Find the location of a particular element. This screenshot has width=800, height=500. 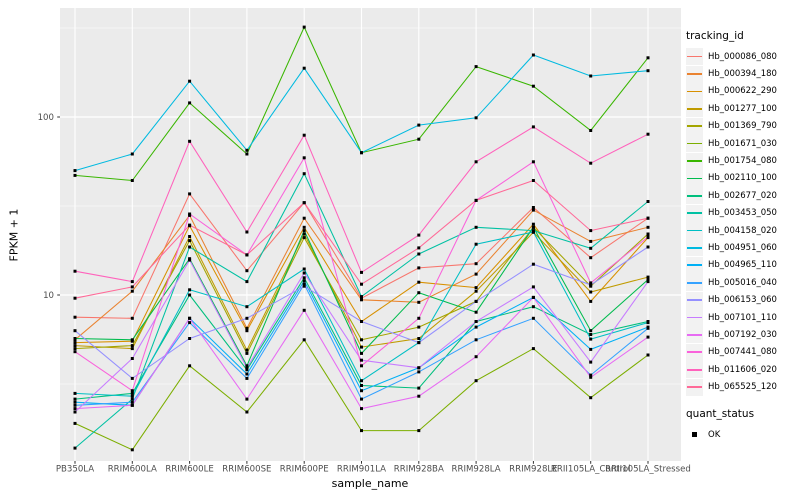

legend-item-label: Hb_001671_030 is located at coordinates (742, 143).